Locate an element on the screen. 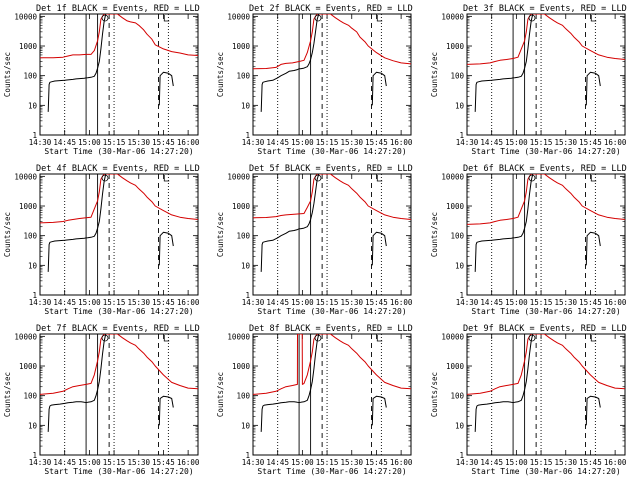 Image resolution: width=640 pixels, height=480 pixels. panel-8-xlabel: Start Time (30-Mar-06 14:27:20) is located at coordinates (331, 471).